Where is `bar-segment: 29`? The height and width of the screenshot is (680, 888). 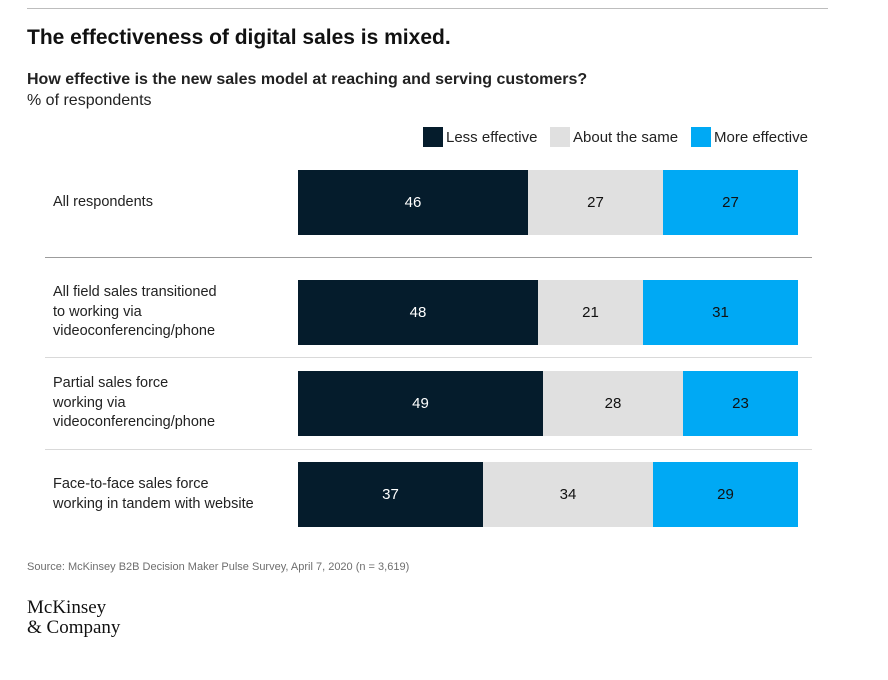 bar-segment: 29 is located at coordinates (725, 494).